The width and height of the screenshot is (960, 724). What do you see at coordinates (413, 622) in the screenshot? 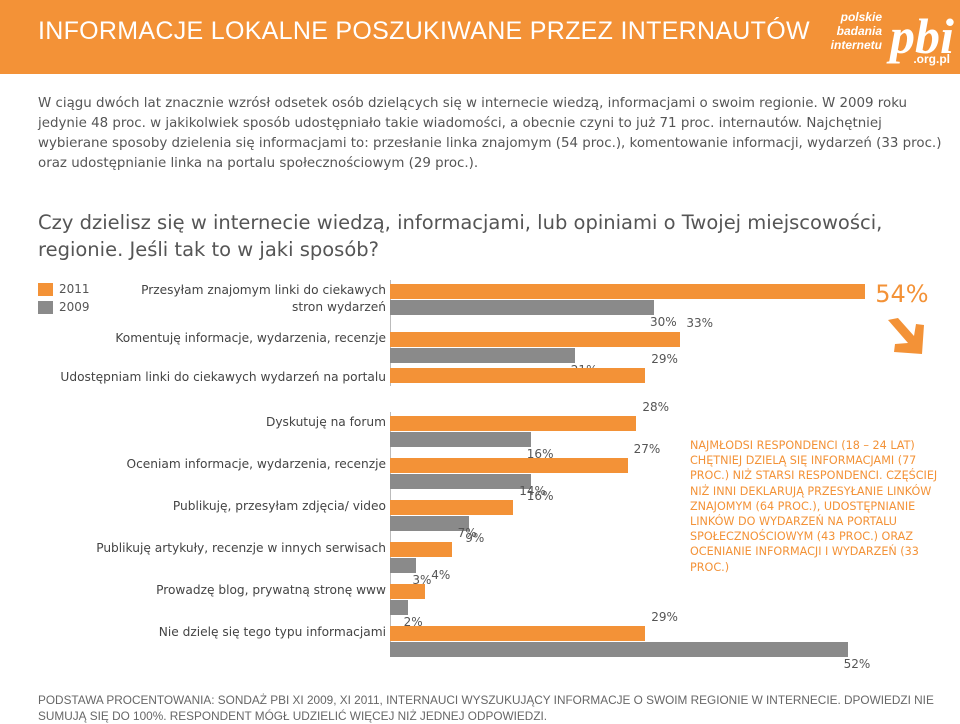
I see `value-label: 2%` at bounding box center [413, 622].